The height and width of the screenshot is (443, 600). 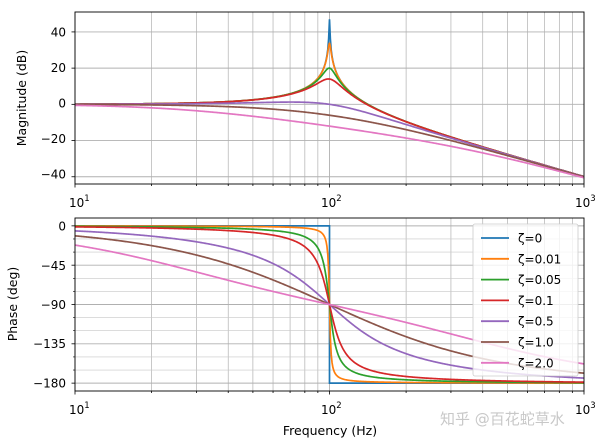 What do you see at coordinates (12, 304) in the screenshot?
I see `phase-axis-label: Phase (deg)` at bounding box center [12, 304].